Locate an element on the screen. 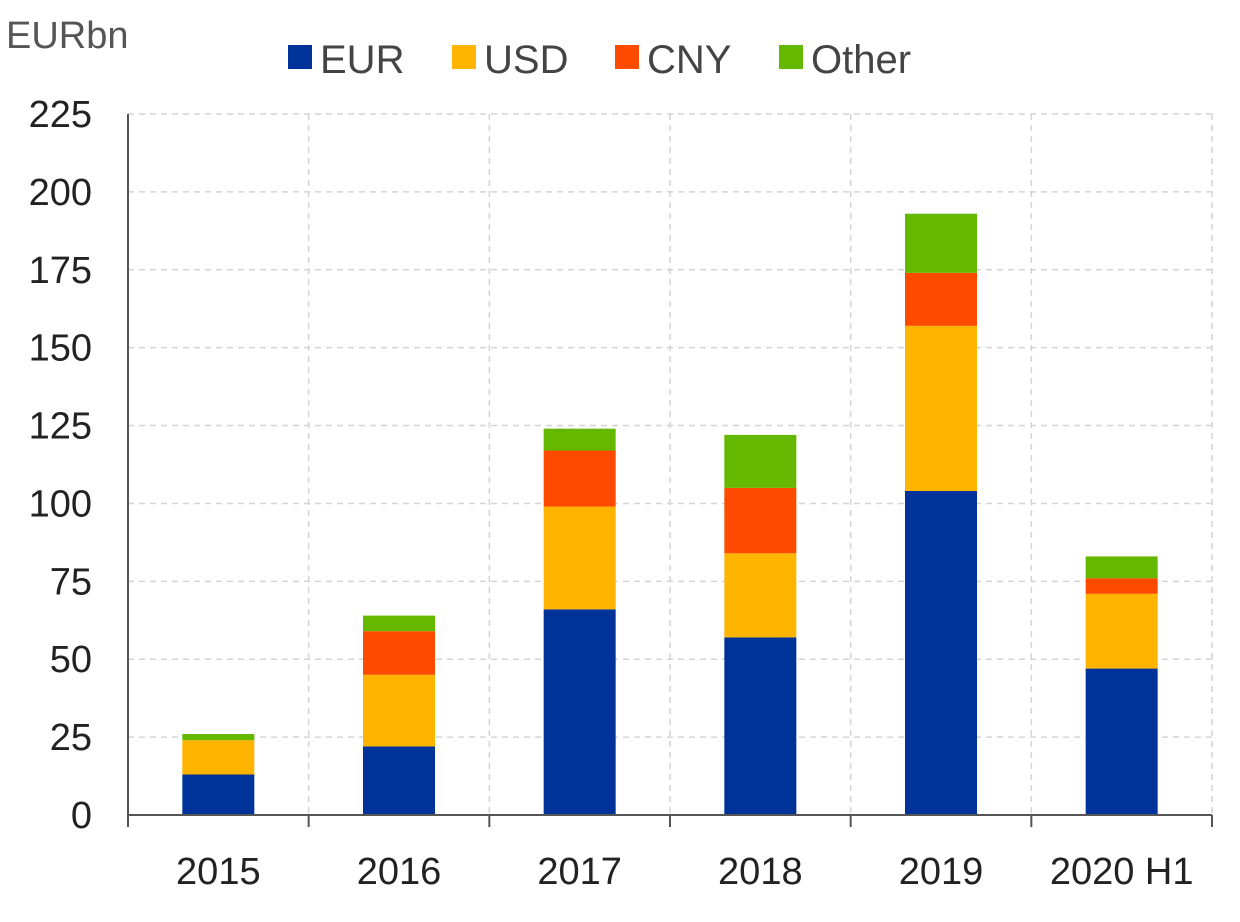  bar-cny-2018 is located at coordinates (760, 520).